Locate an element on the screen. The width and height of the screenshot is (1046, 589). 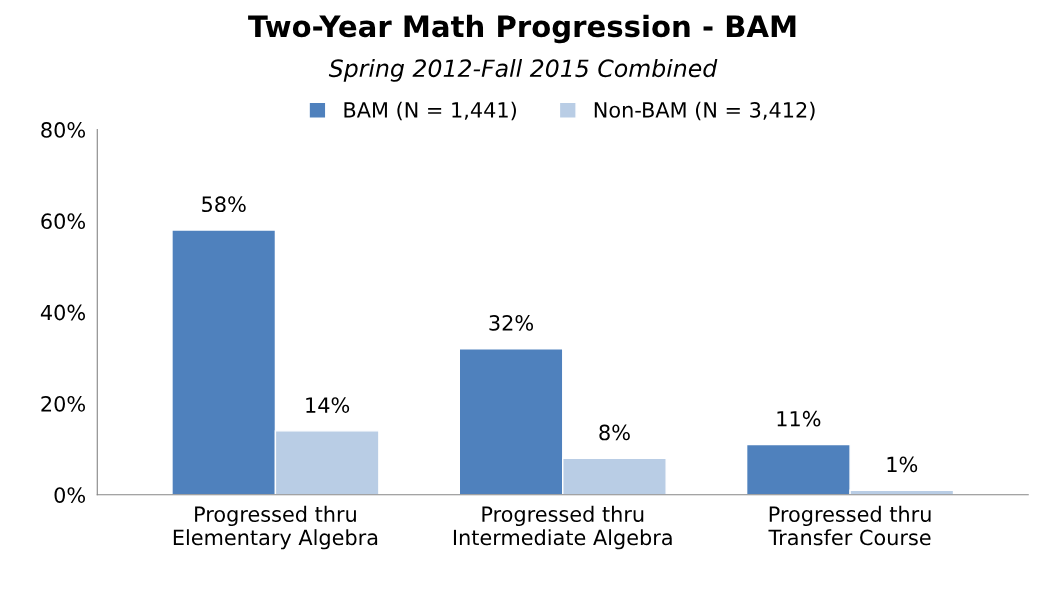
data-label: 11% is located at coordinates (799, 418).